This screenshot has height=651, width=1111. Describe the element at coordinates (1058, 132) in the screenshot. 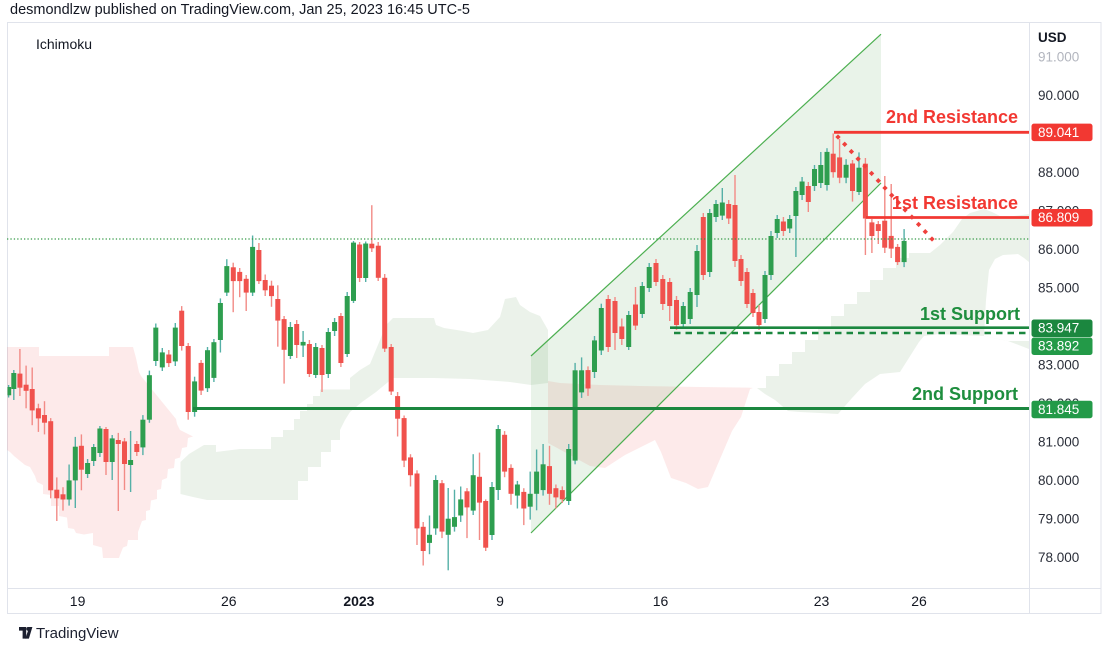

I see `svg-text: 89.041` at that location.